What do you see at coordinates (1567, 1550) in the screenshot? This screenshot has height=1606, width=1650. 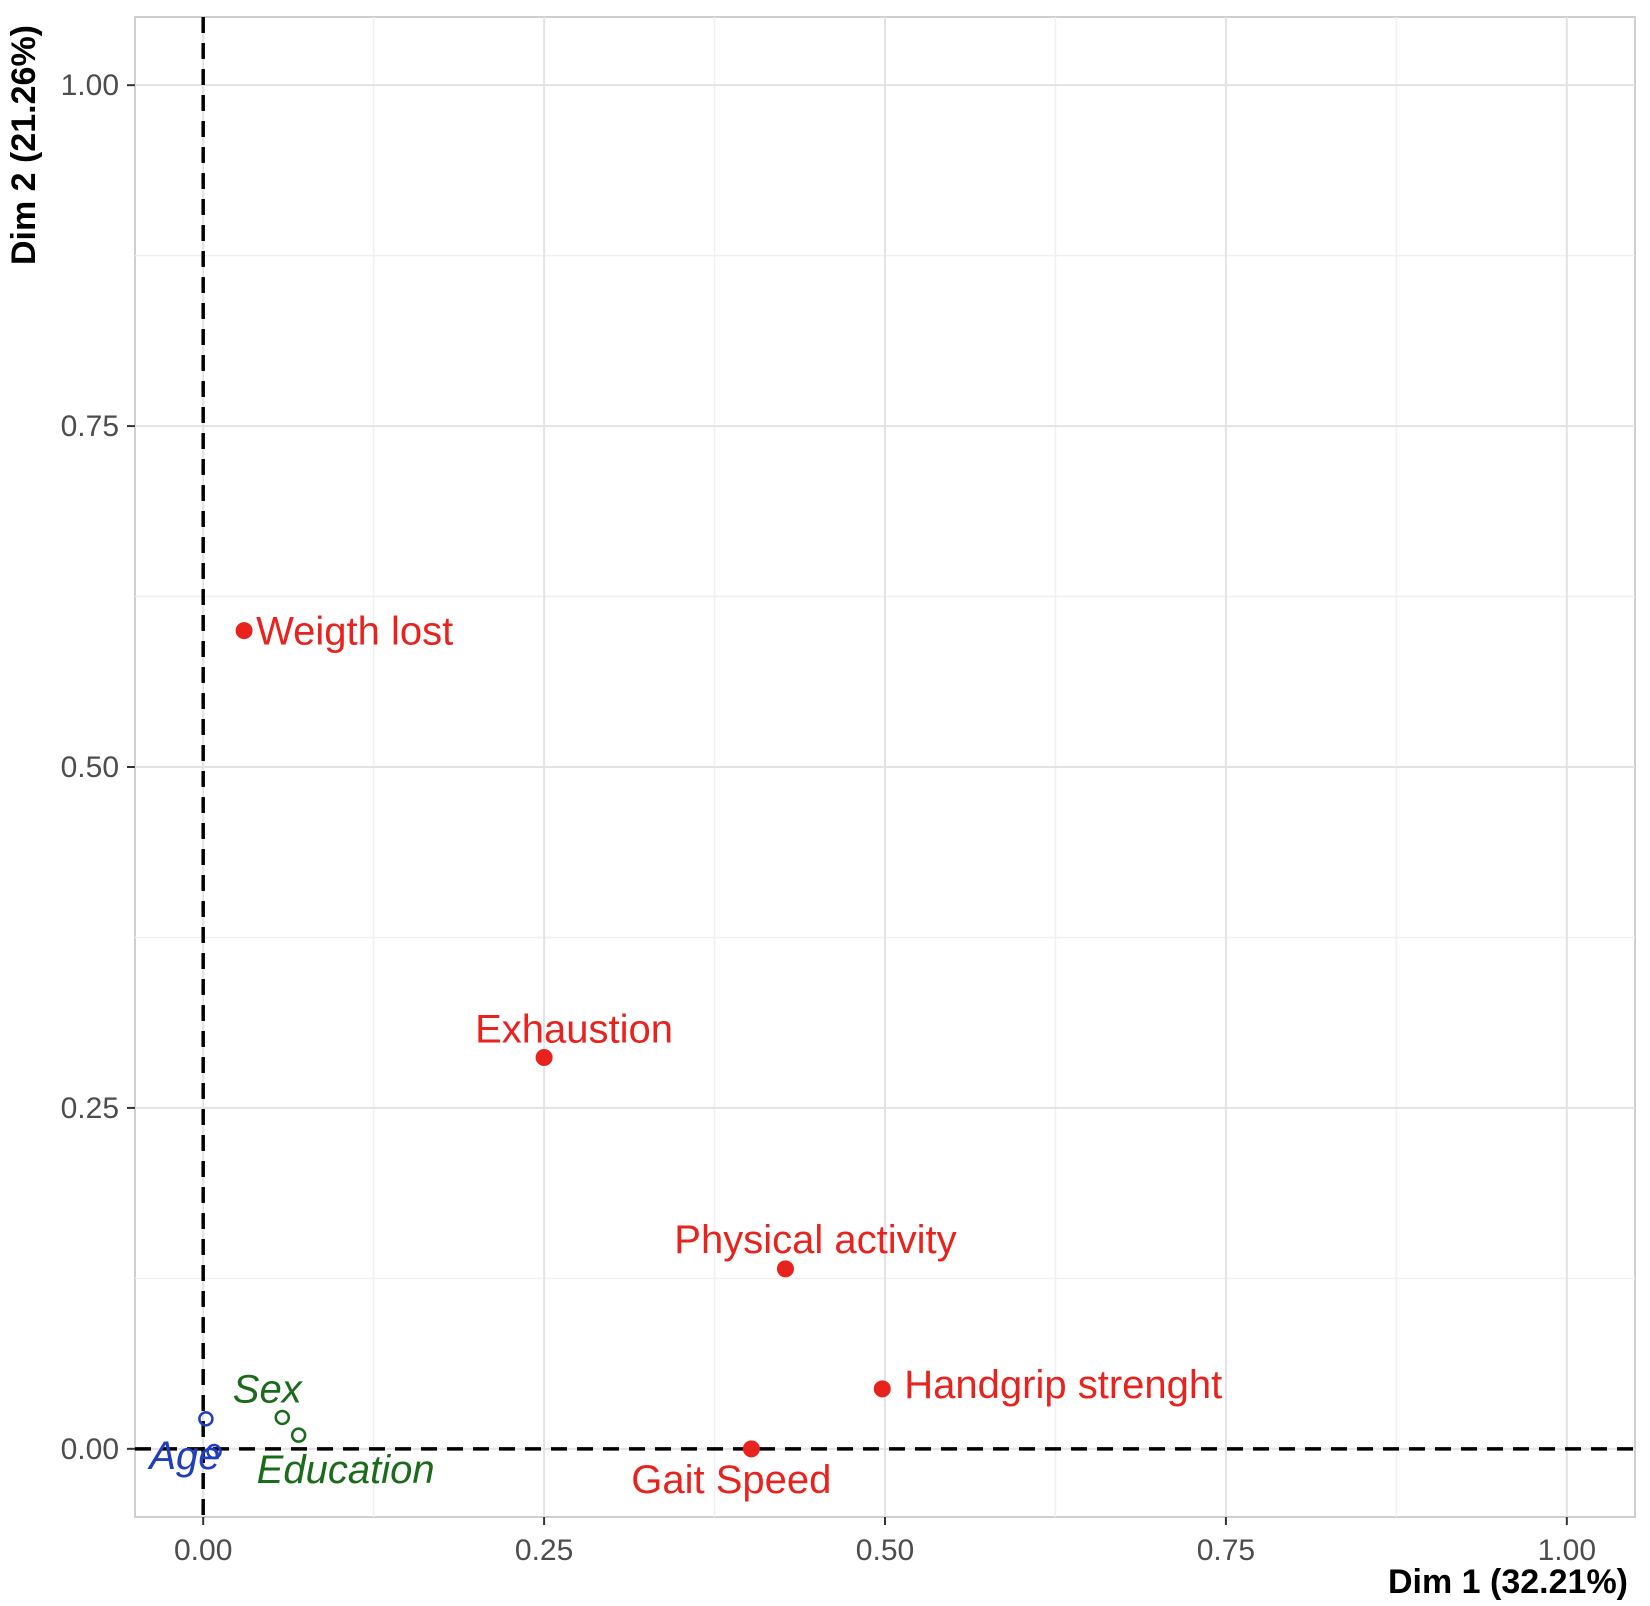 I see `x-tick-label: 1.00` at bounding box center [1567, 1550].